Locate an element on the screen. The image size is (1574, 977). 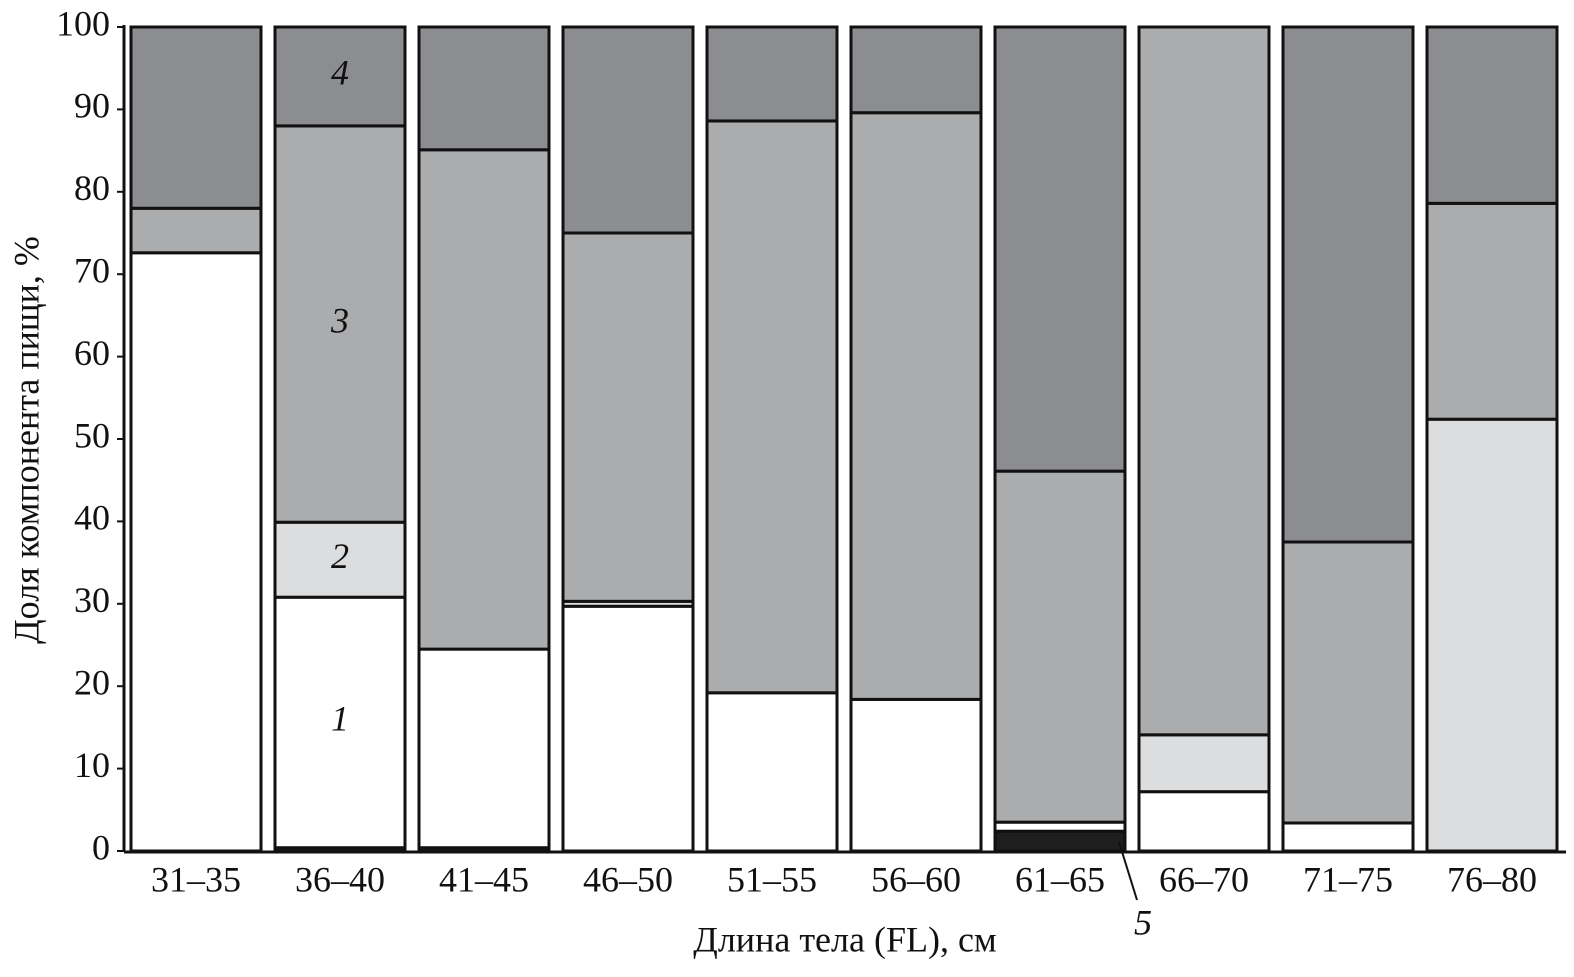
y-tick-label: 10 is located at coordinates (92, 765).